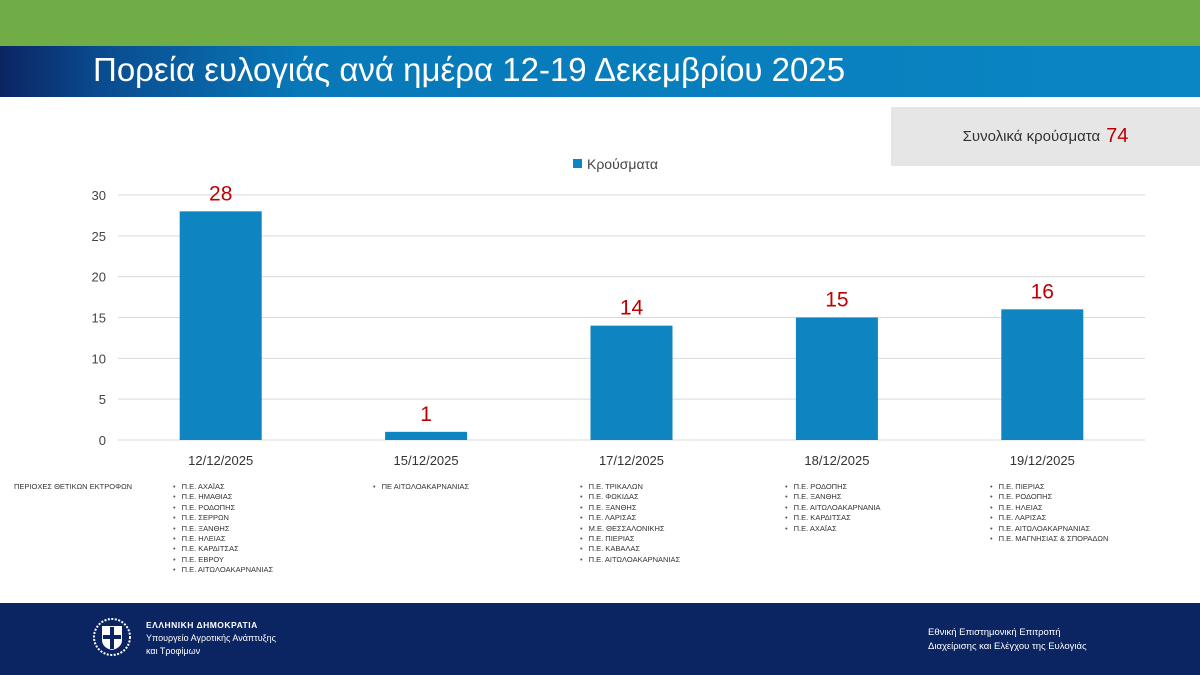 The width and height of the screenshot is (1200, 675). I want to click on top-green-band, so click(600, 23).